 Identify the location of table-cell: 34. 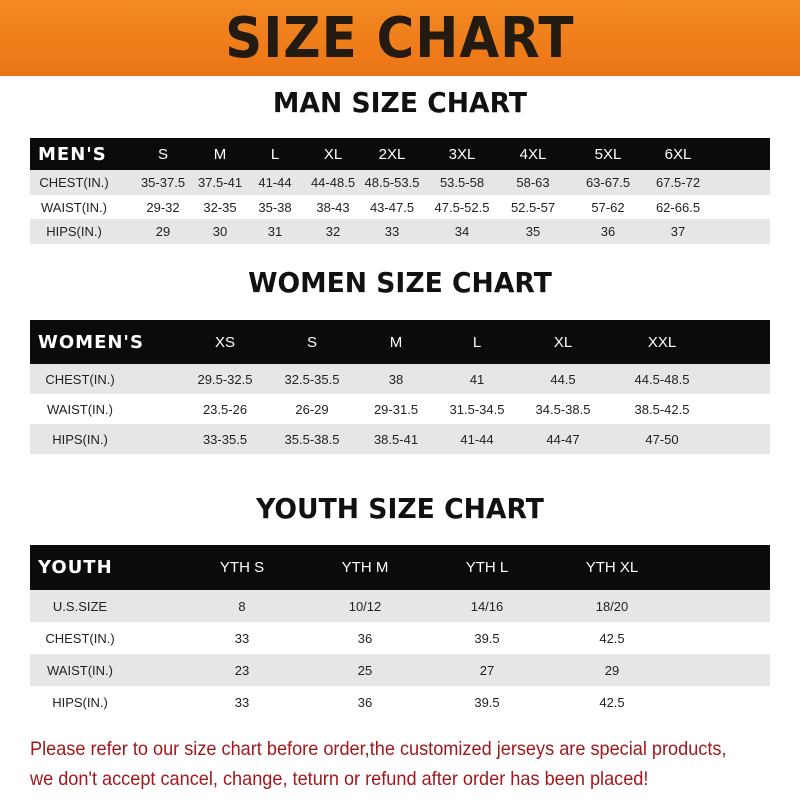
(462, 231).